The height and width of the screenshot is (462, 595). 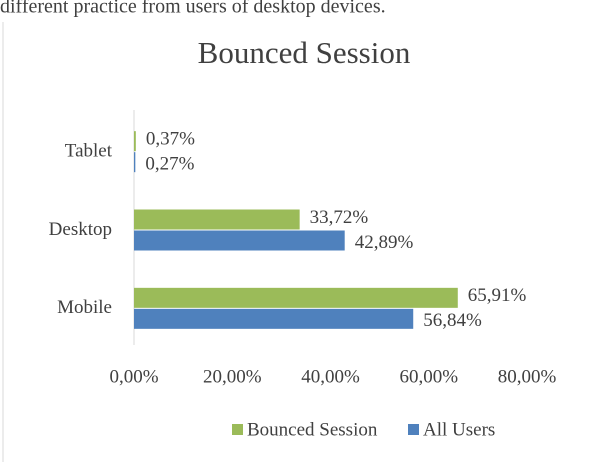 I want to click on chart-title: Bounced Session, so click(x=304, y=52).